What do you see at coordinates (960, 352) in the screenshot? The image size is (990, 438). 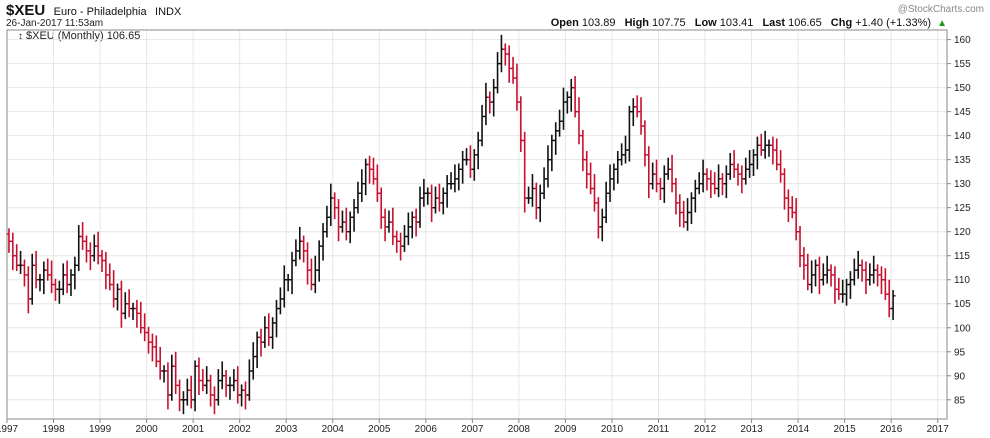 I see `y-tick-label: 95` at bounding box center [960, 352].